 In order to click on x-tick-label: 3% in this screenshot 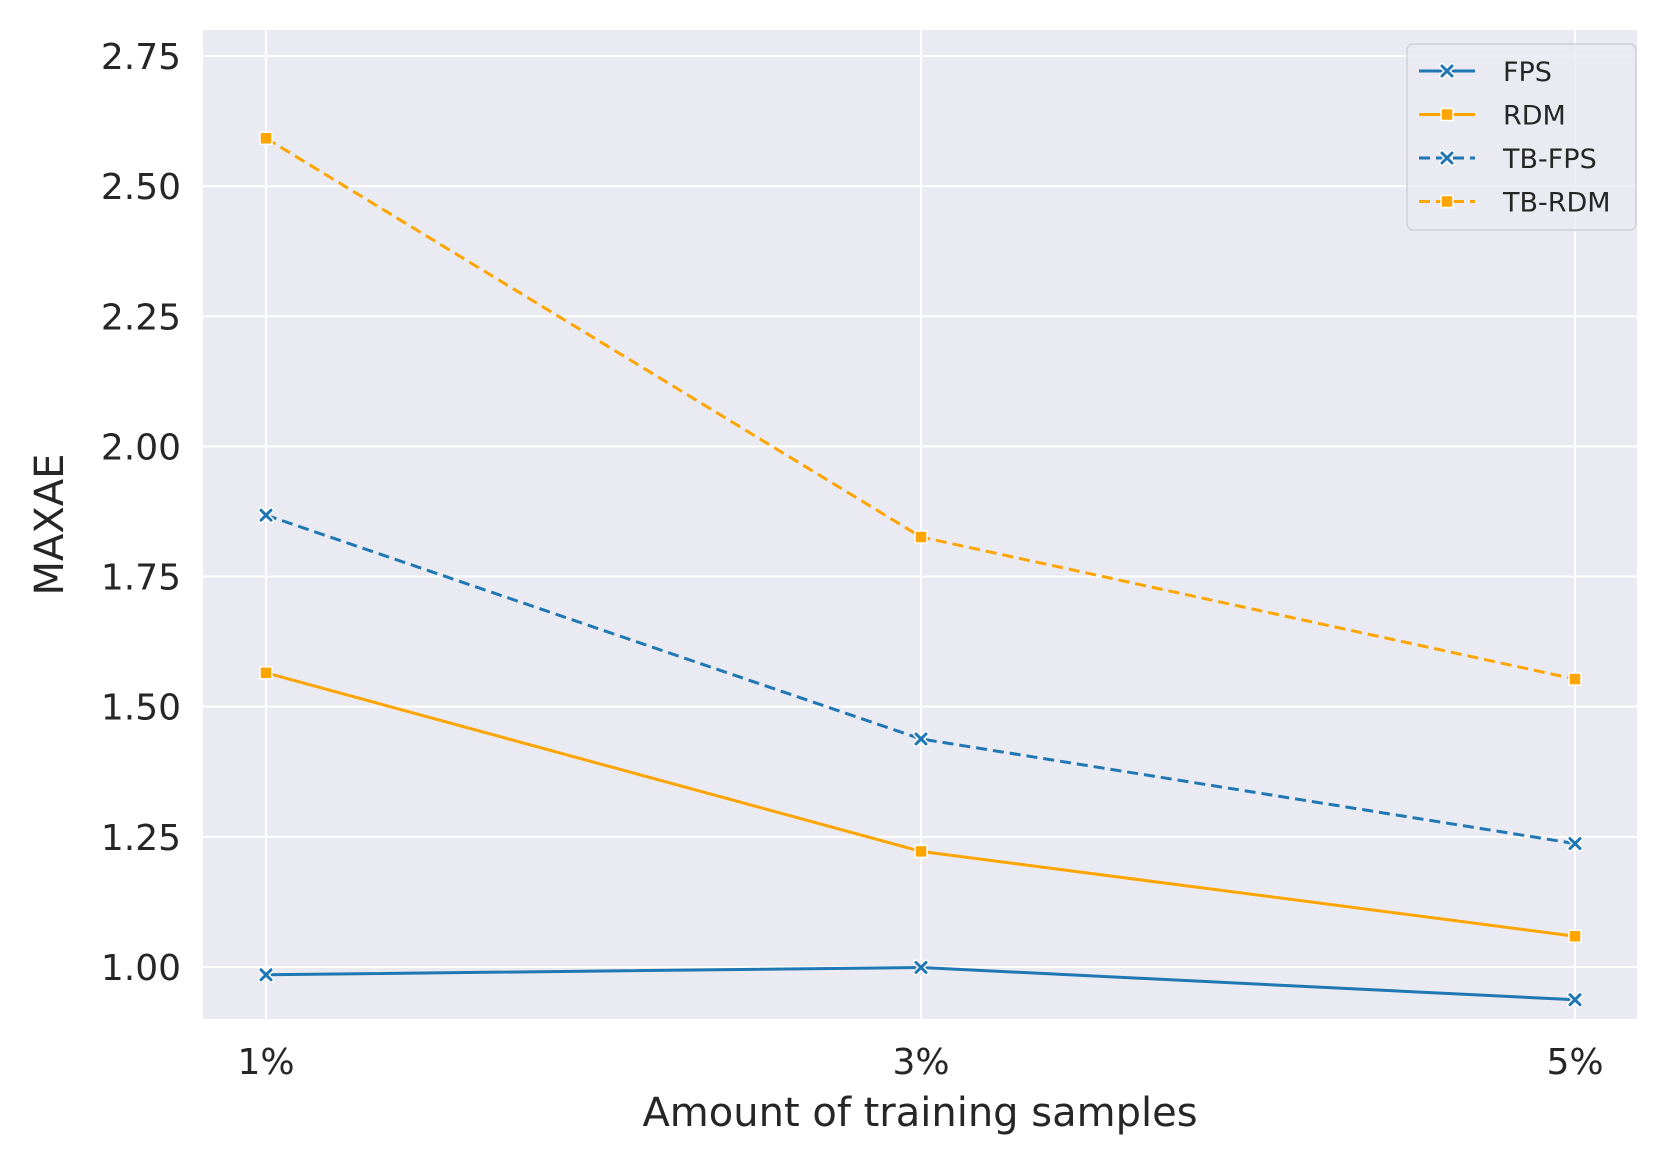, I will do `click(920, 1062)`.